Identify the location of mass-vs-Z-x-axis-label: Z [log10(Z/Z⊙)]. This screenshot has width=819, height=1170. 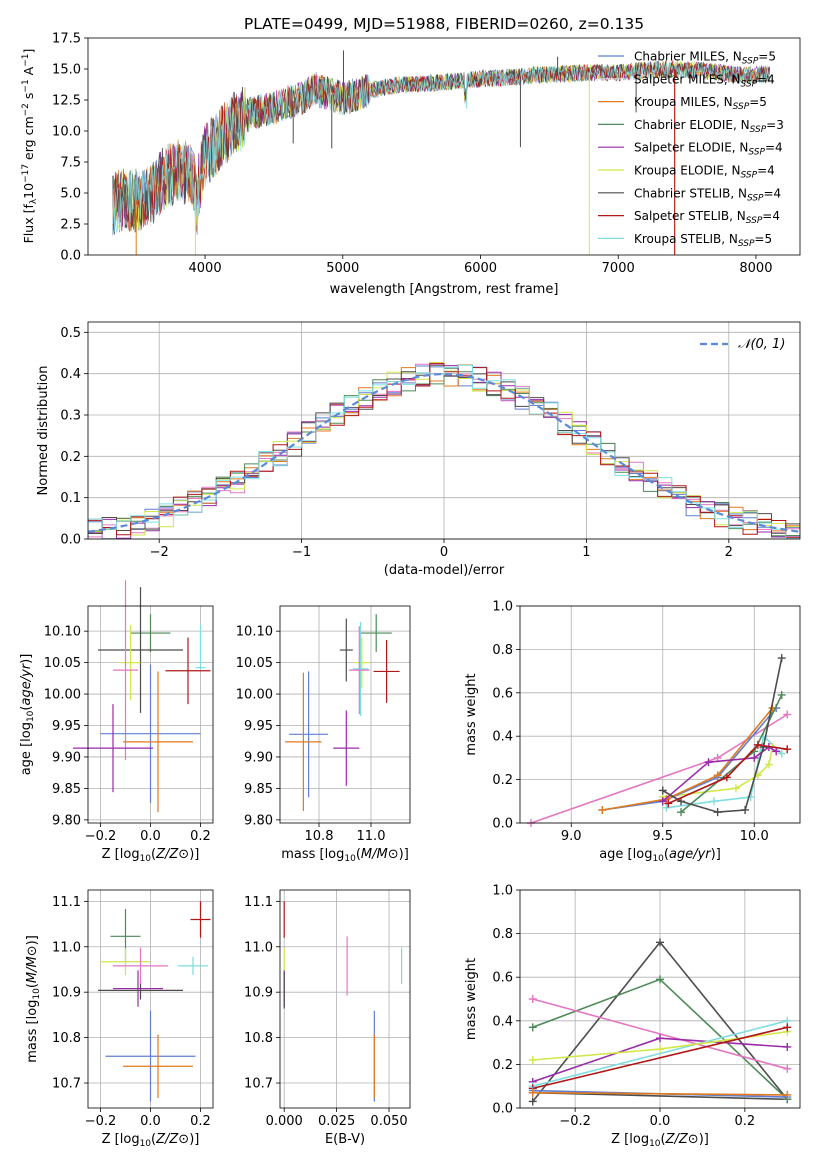
(151, 1140).